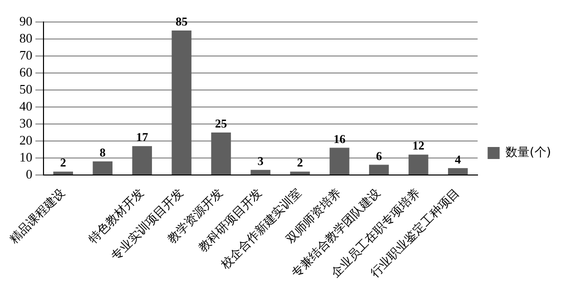  What do you see at coordinates (25, 106) in the screenshot?
I see `y-tick-label: 40` at bounding box center [25, 106].